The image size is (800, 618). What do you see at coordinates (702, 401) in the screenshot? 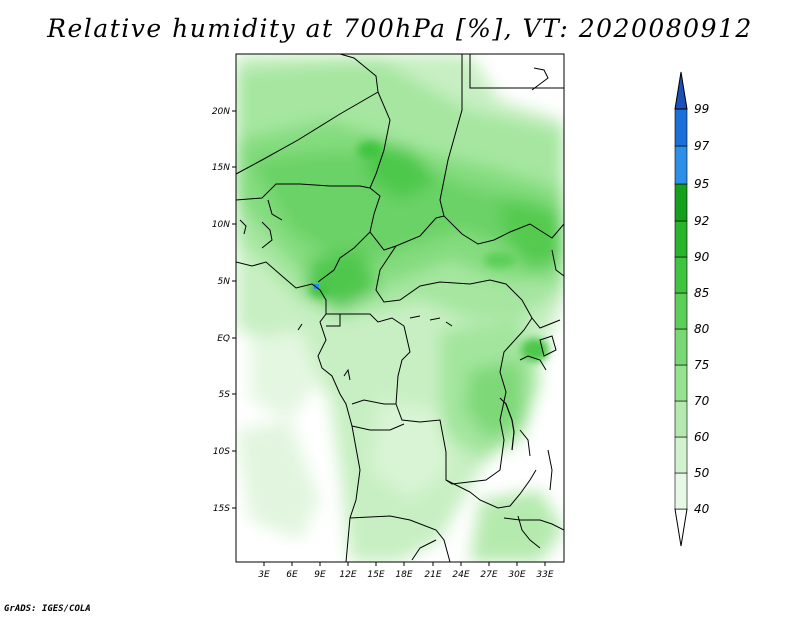
I see `colorbar-label: 70` at bounding box center [702, 401].